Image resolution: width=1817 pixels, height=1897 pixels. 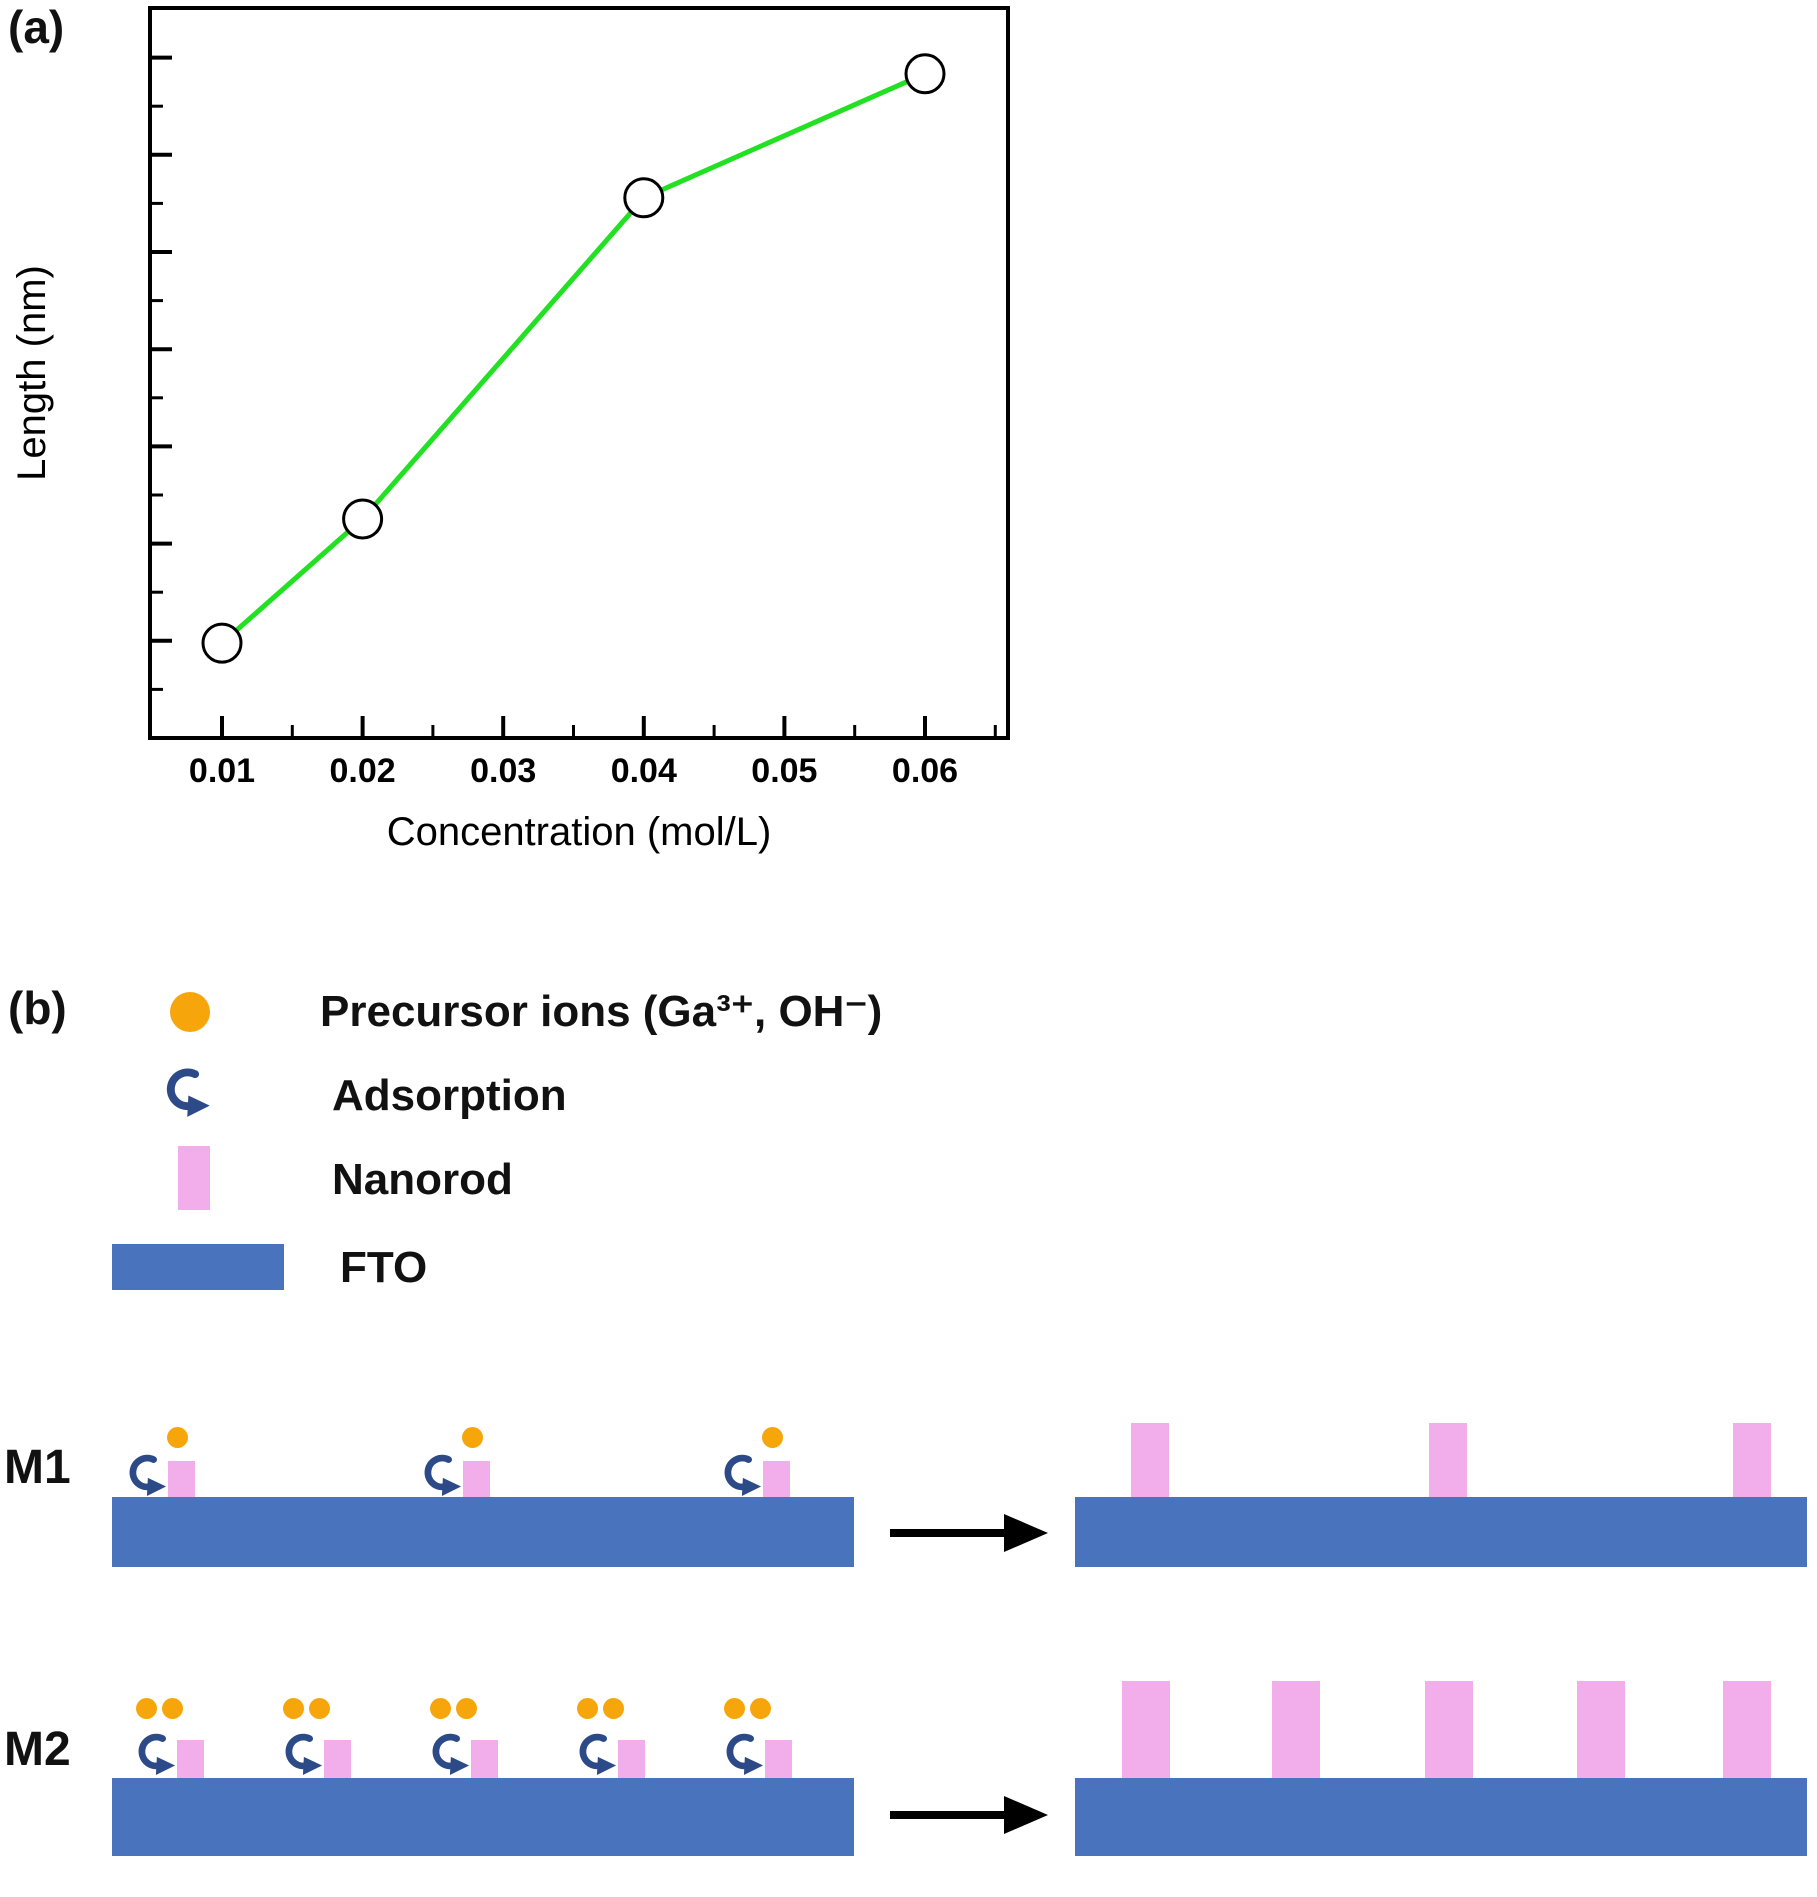 I want to click on x-axis-ticks, so click(x=608, y=727).